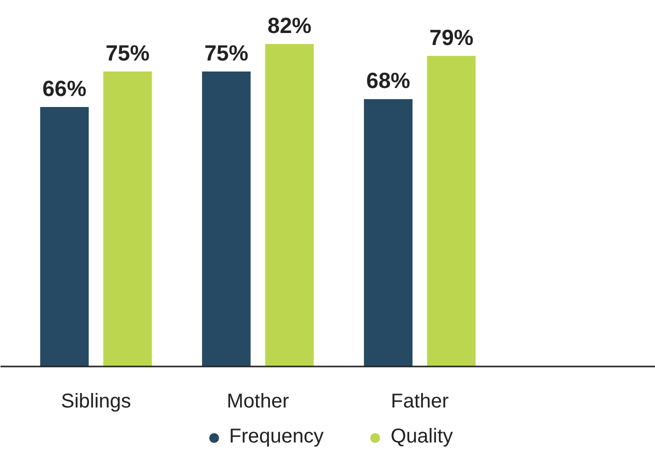 The width and height of the screenshot is (655, 459). Describe the element at coordinates (276, 437) in the screenshot. I see `legend-label: Frequency` at that location.